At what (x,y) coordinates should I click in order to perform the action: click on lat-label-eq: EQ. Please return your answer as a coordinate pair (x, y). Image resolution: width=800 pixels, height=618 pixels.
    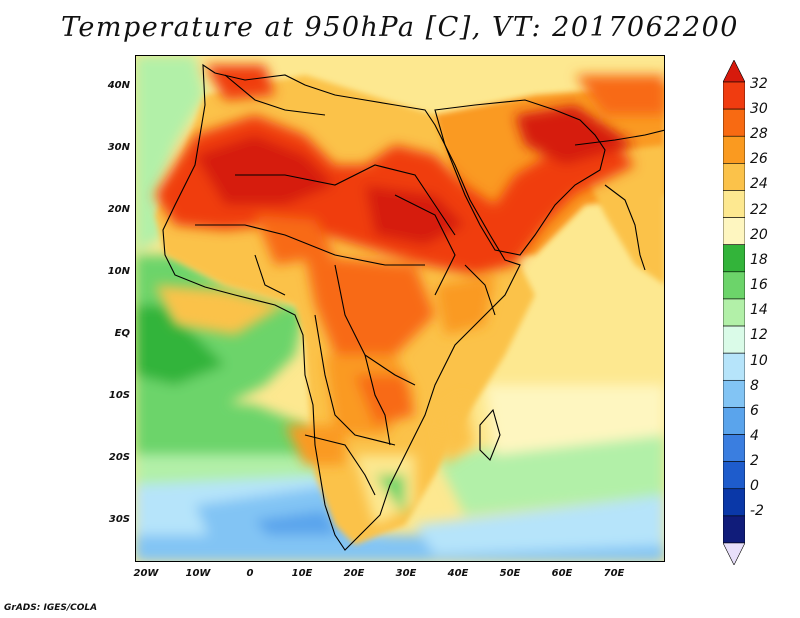
    Looking at the image, I should click on (122, 333).